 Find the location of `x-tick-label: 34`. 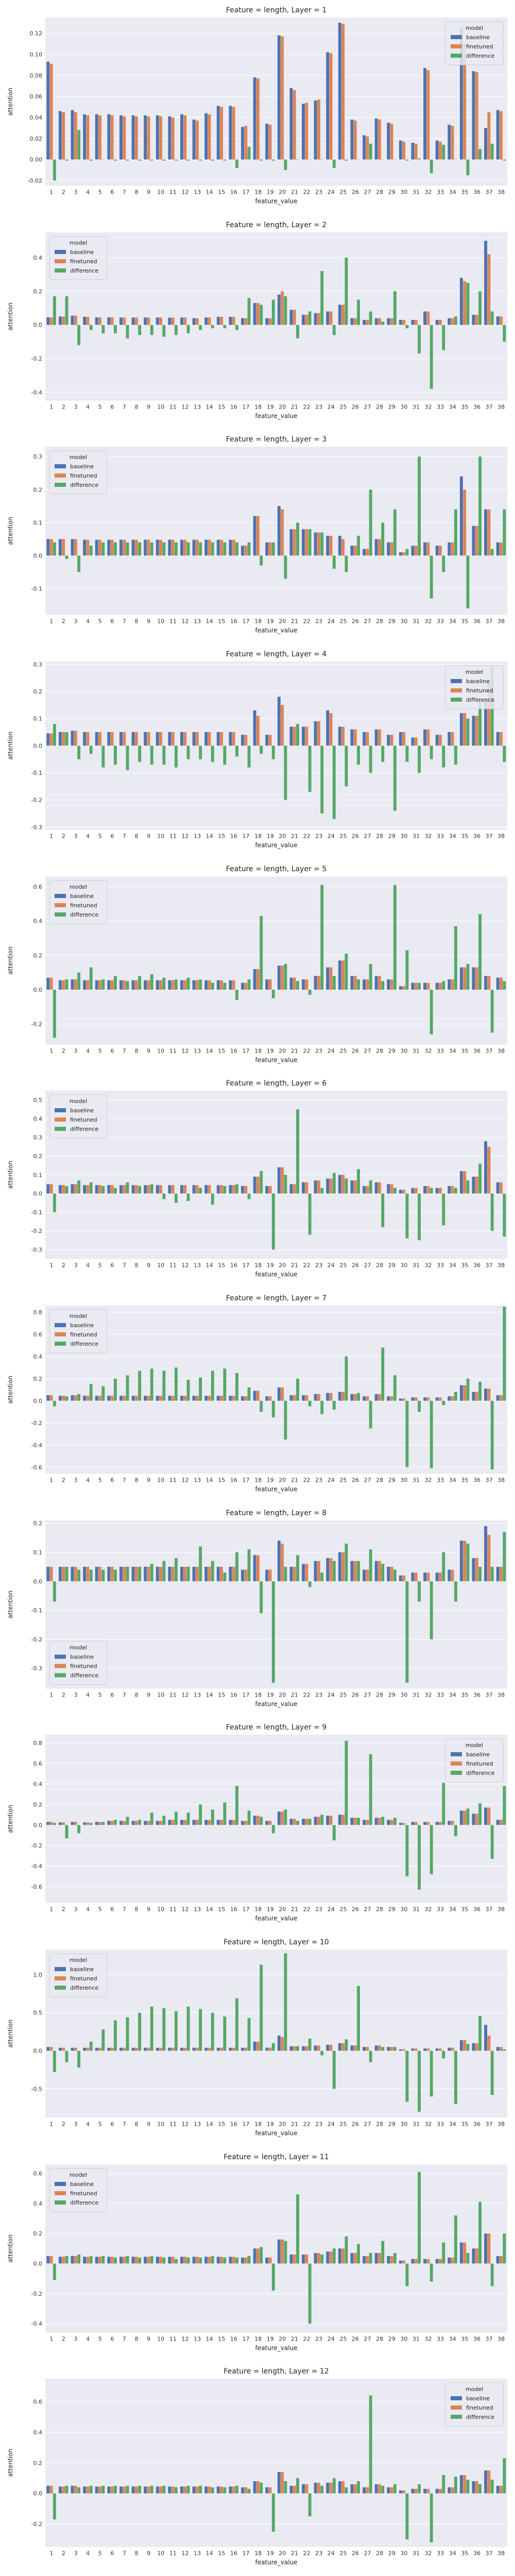

x-tick-label: 34 is located at coordinates (453, 2553).